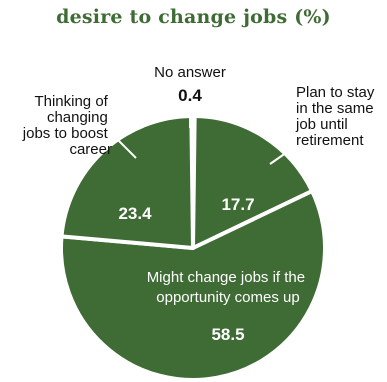  What do you see at coordinates (335, 92) in the screenshot?
I see `label-stay-line-1: Plan to stay` at bounding box center [335, 92].